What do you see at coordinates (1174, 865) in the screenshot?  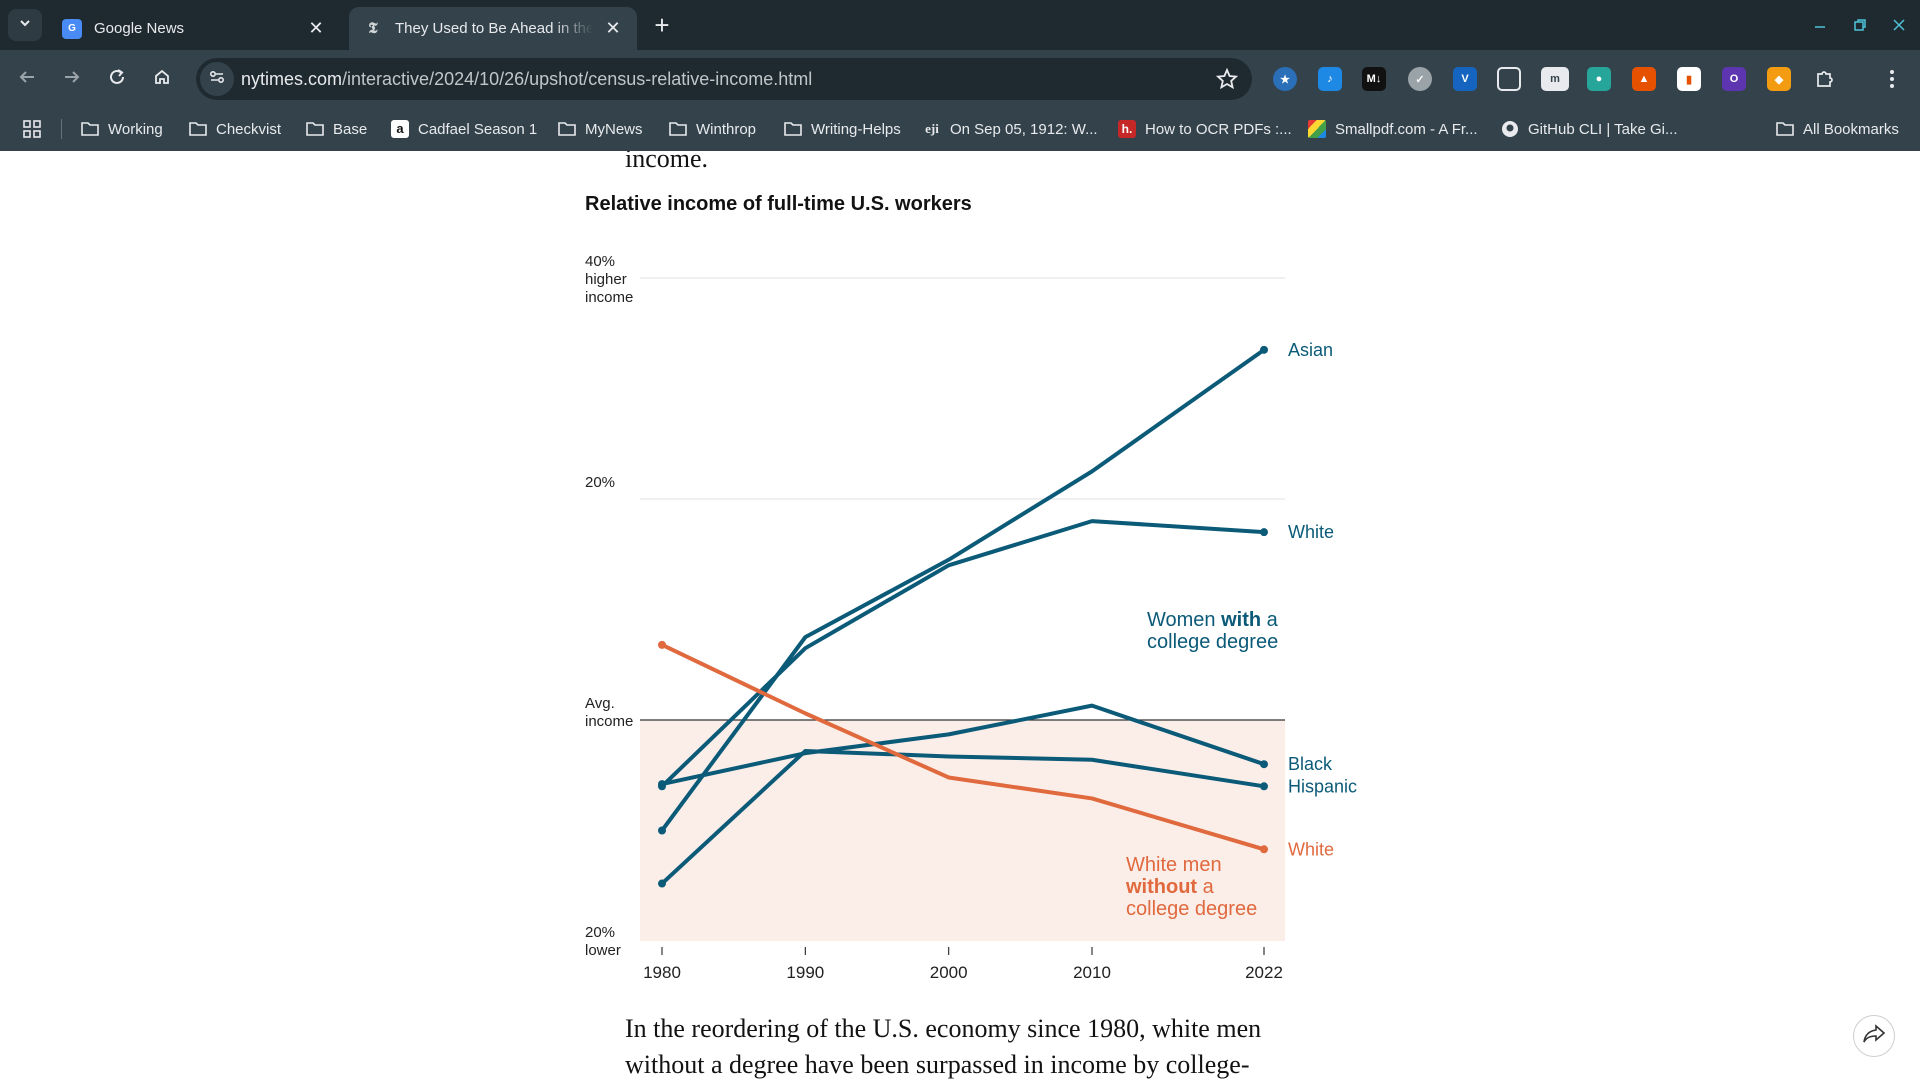 I see `men-no-college-annotation: White men` at bounding box center [1174, 865].